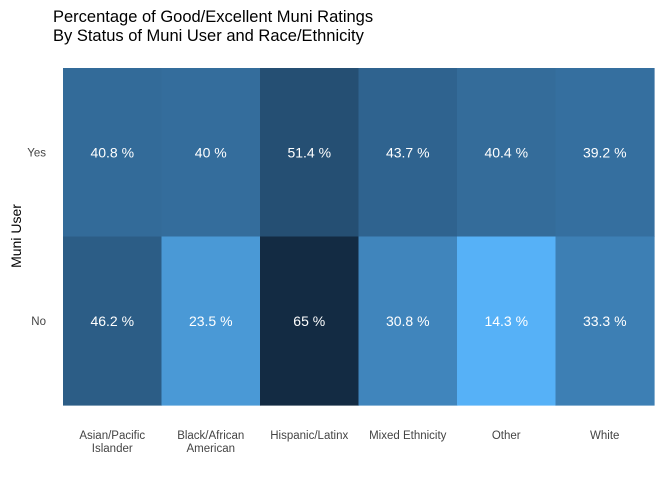 The width and height of the screenshot is (672, 480). I want to click on cell-value-label: 23.5 %, so click(211, 321).